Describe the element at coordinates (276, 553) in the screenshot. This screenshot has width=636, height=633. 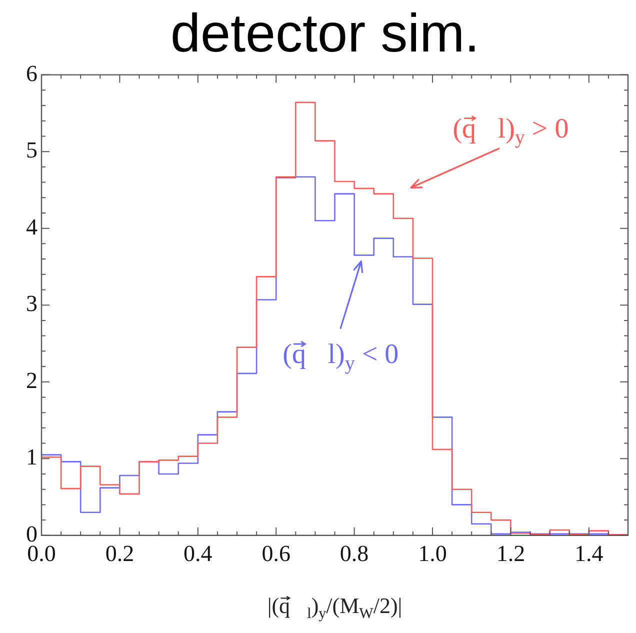
I see `x-tick-label: 0.6` at that location.